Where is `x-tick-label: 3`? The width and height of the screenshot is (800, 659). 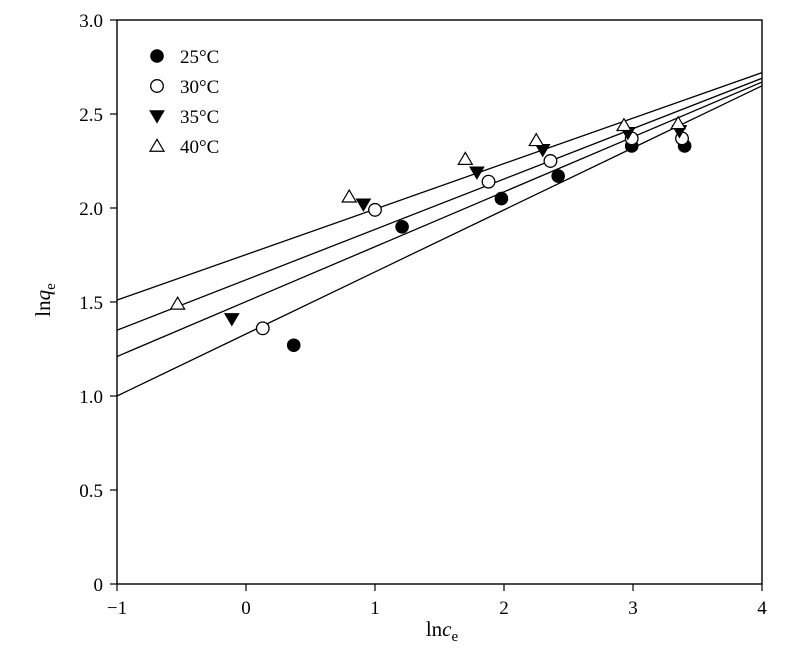 x-tick-label: 3 is located at coordinates (633, 608).